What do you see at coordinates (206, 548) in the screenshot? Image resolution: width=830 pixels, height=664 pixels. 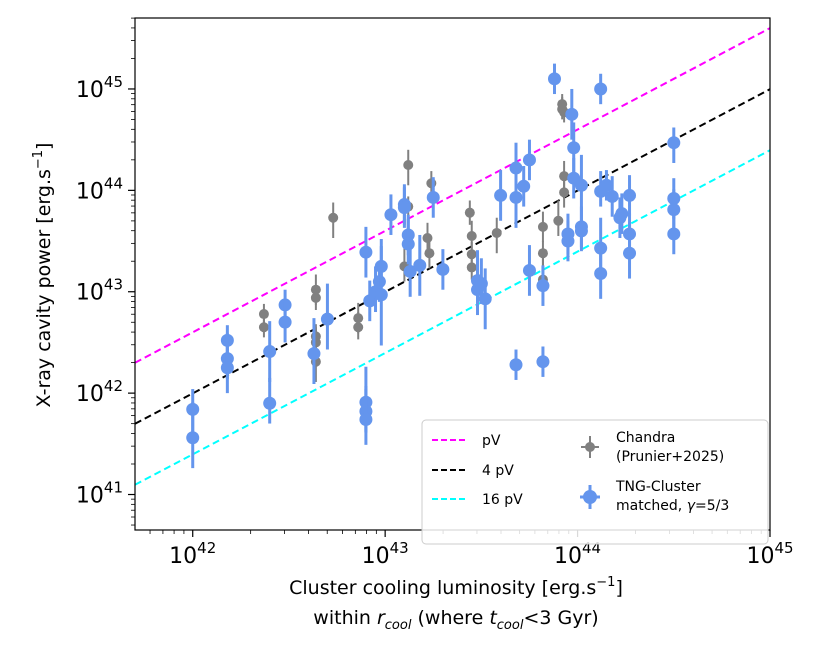 I see `x-tick-exponent: 42` at bounding box center [206, 548].